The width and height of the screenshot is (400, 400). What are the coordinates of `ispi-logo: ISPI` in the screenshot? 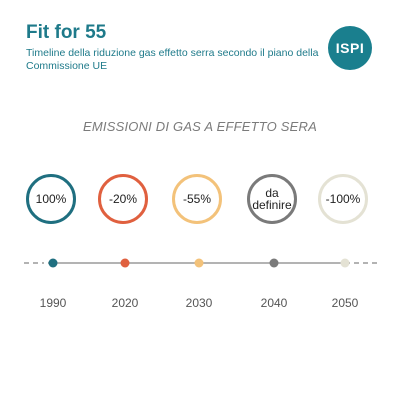 It's located at (350, 48).